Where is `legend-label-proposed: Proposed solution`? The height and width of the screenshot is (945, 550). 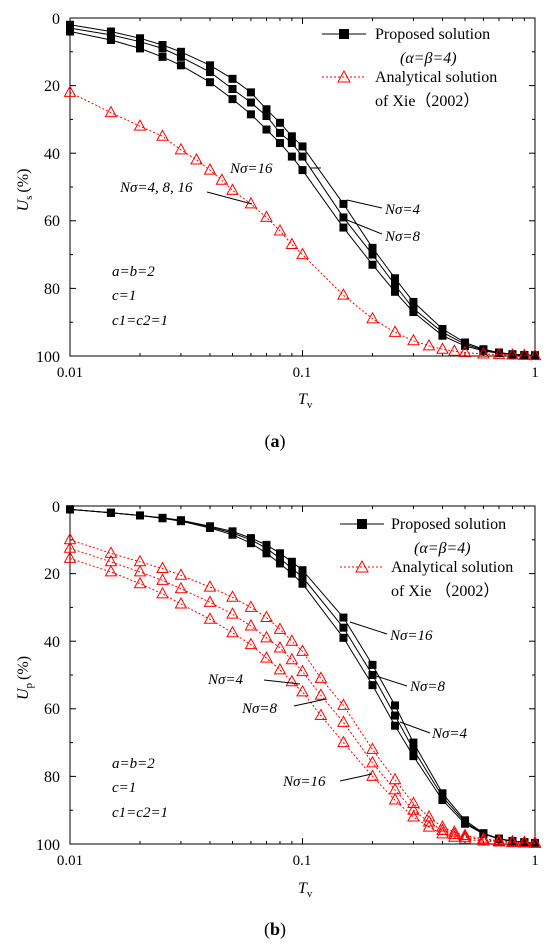
legend-label-proposed: Proposed solution is located at coordinates (448, 524).